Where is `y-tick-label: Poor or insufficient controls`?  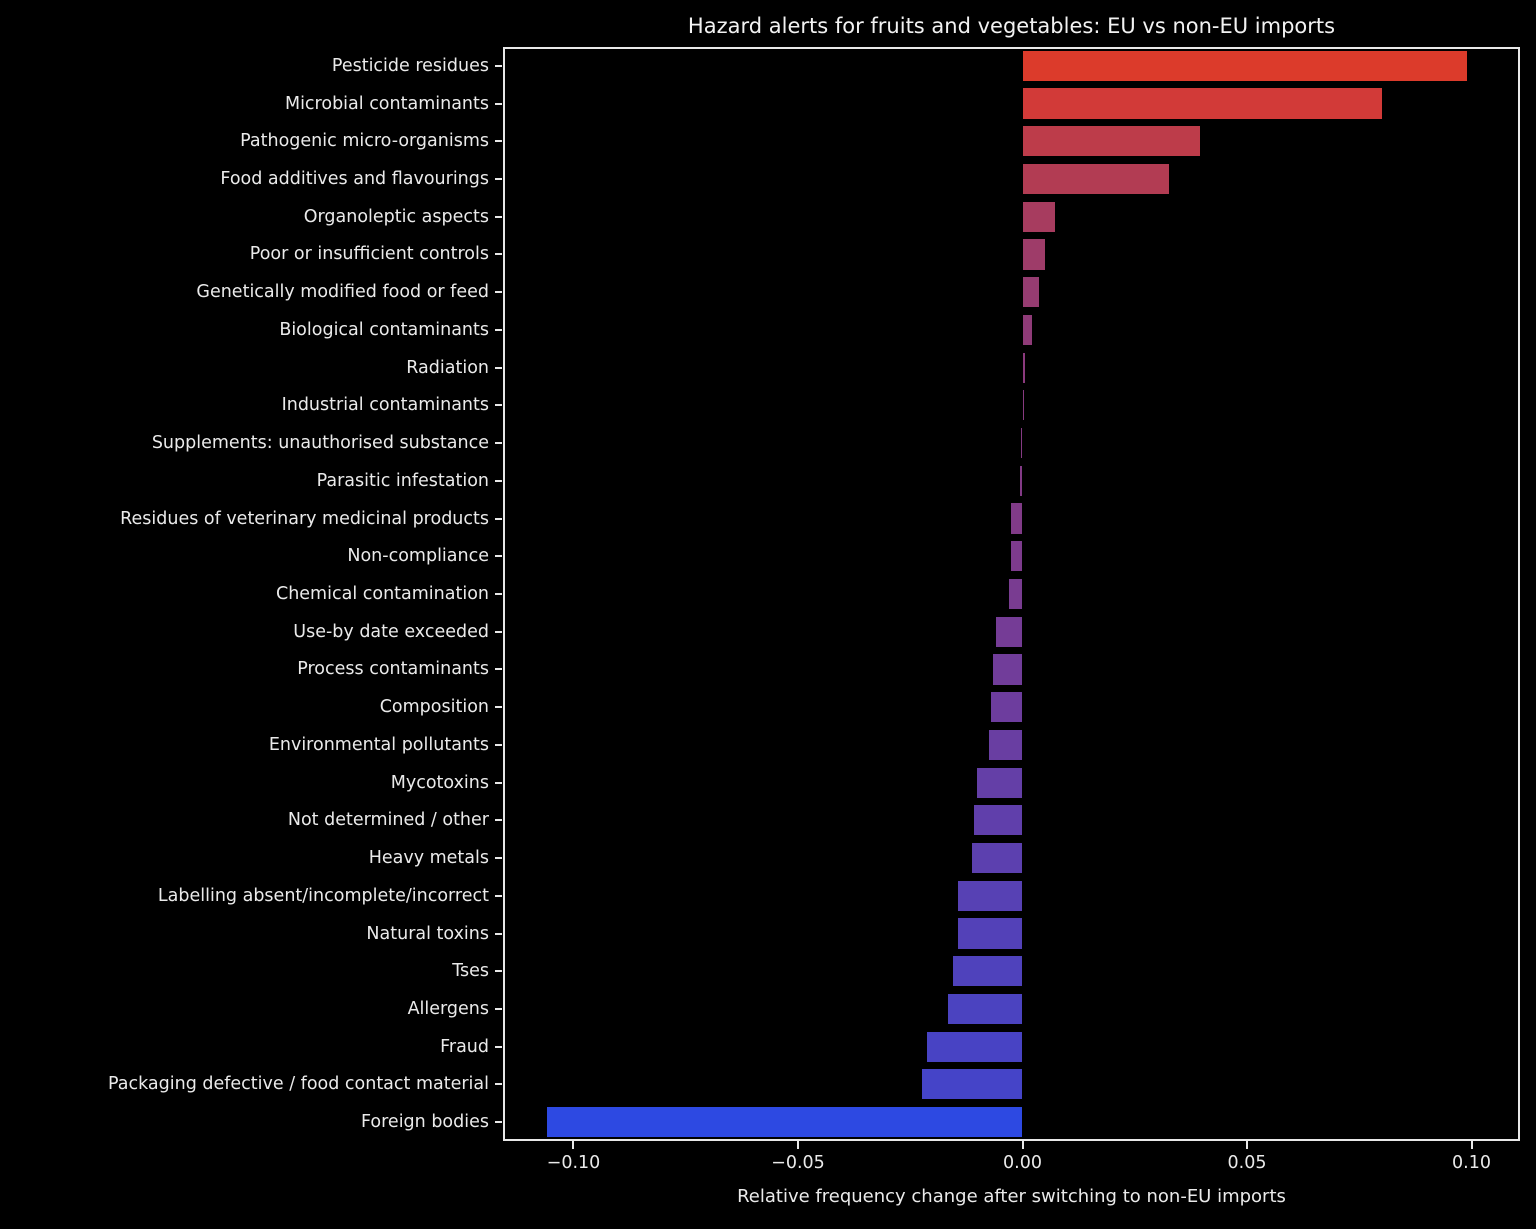 y-tick-label: Poor or insufficient controls is located at coordinates (369, 254).